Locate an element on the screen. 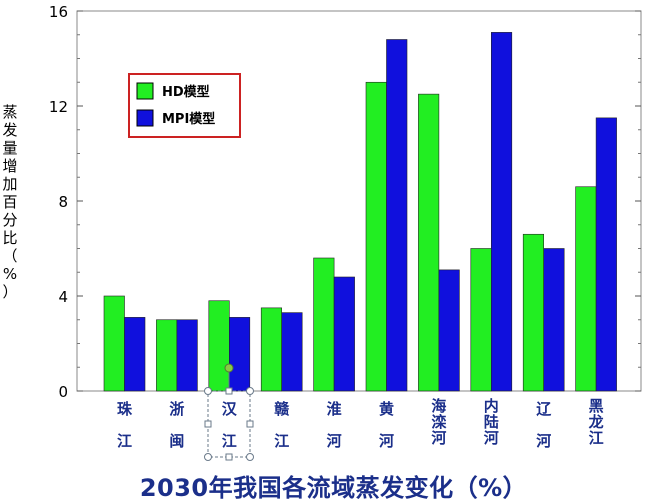 The image size is (667, 503). x-category-label: 海 is located at coordinates (438, 406).